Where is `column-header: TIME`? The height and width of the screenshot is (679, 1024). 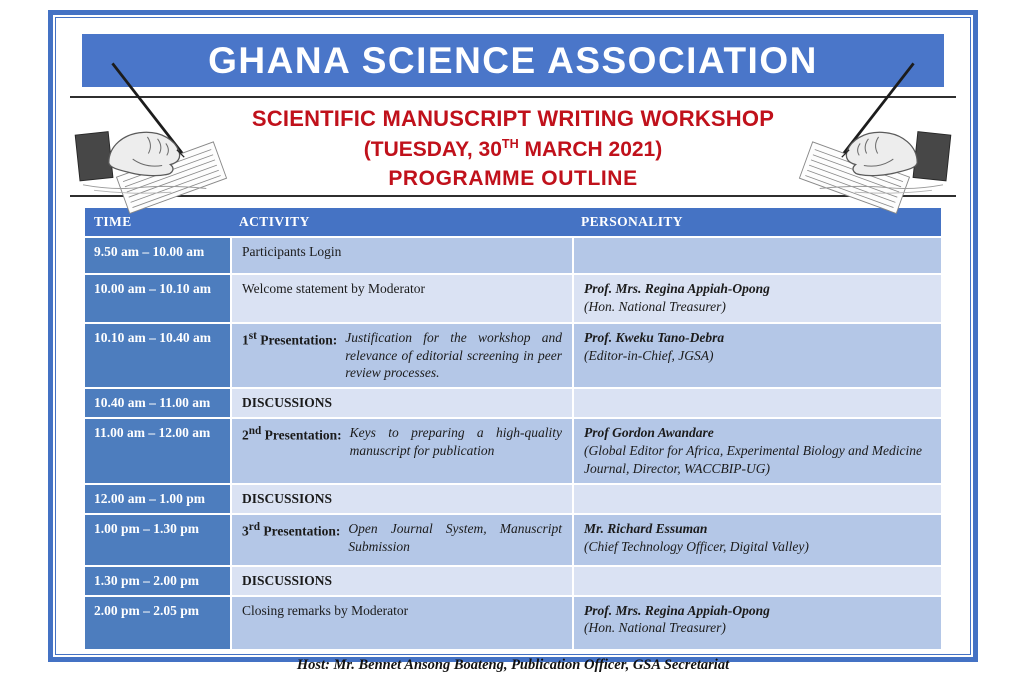
column-header: TIME is located at coordinates (113, 221).